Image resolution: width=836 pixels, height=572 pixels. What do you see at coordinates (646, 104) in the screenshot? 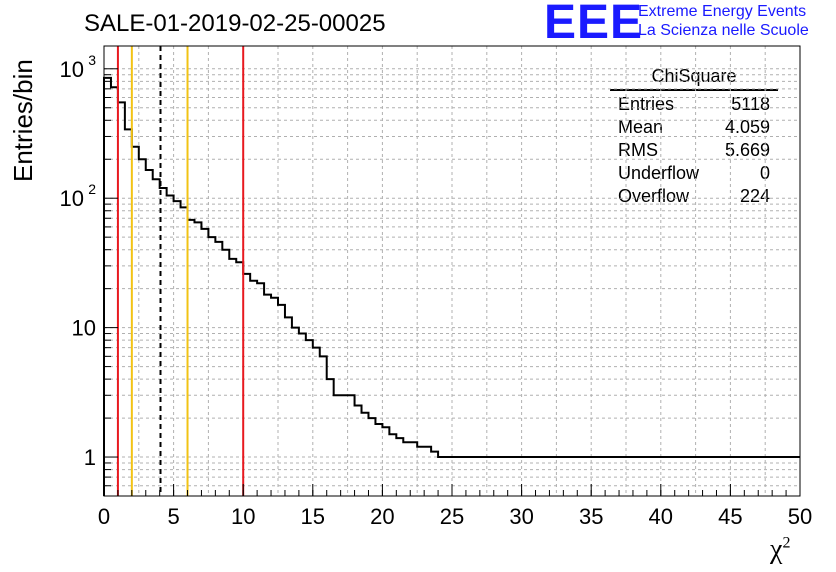
I see `stats-label: Entries` at bounding box center [646, 104].